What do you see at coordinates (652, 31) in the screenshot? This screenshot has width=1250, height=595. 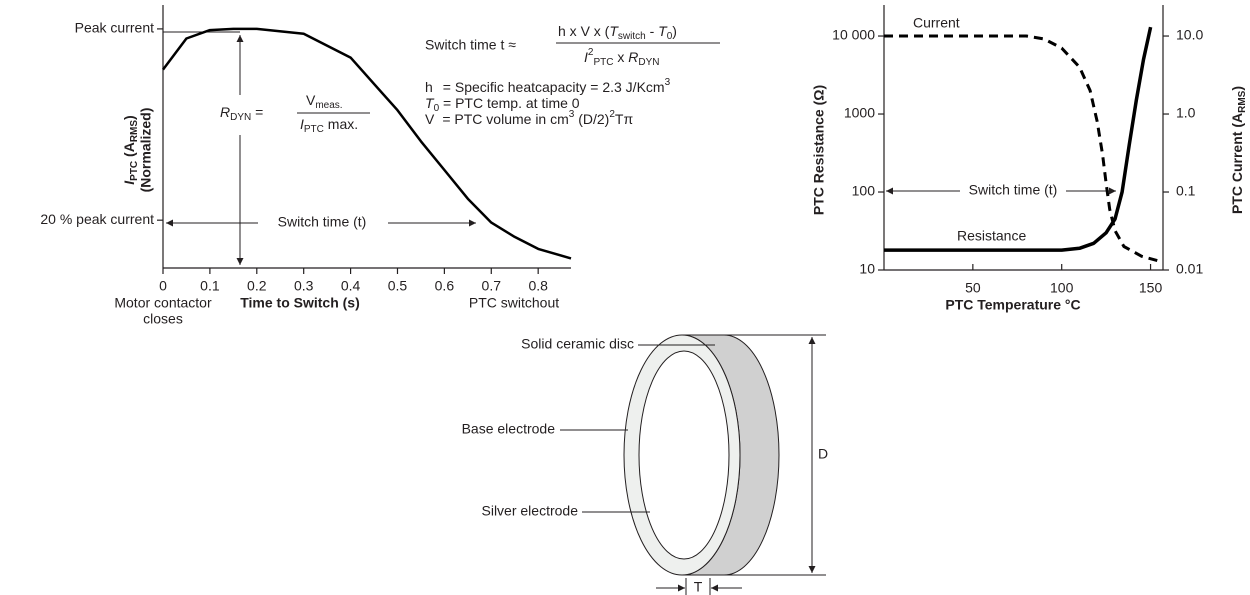 I see `t: -` at bounding box center [652, 31].